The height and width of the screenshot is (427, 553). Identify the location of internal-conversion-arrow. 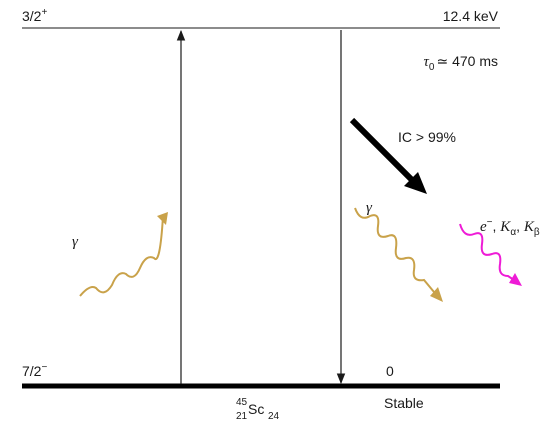
(388, 155).